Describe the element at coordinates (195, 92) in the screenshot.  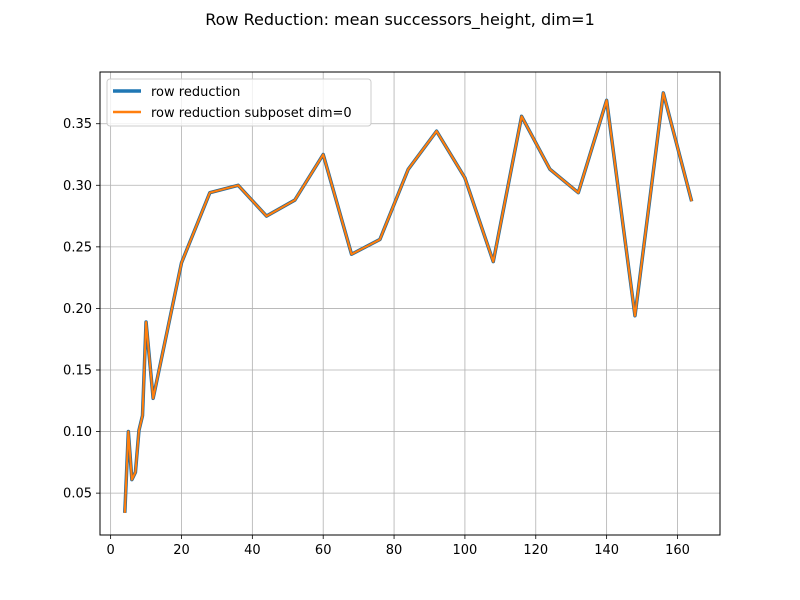
I see `legend-label-row-reduction: row reduction` at that location.